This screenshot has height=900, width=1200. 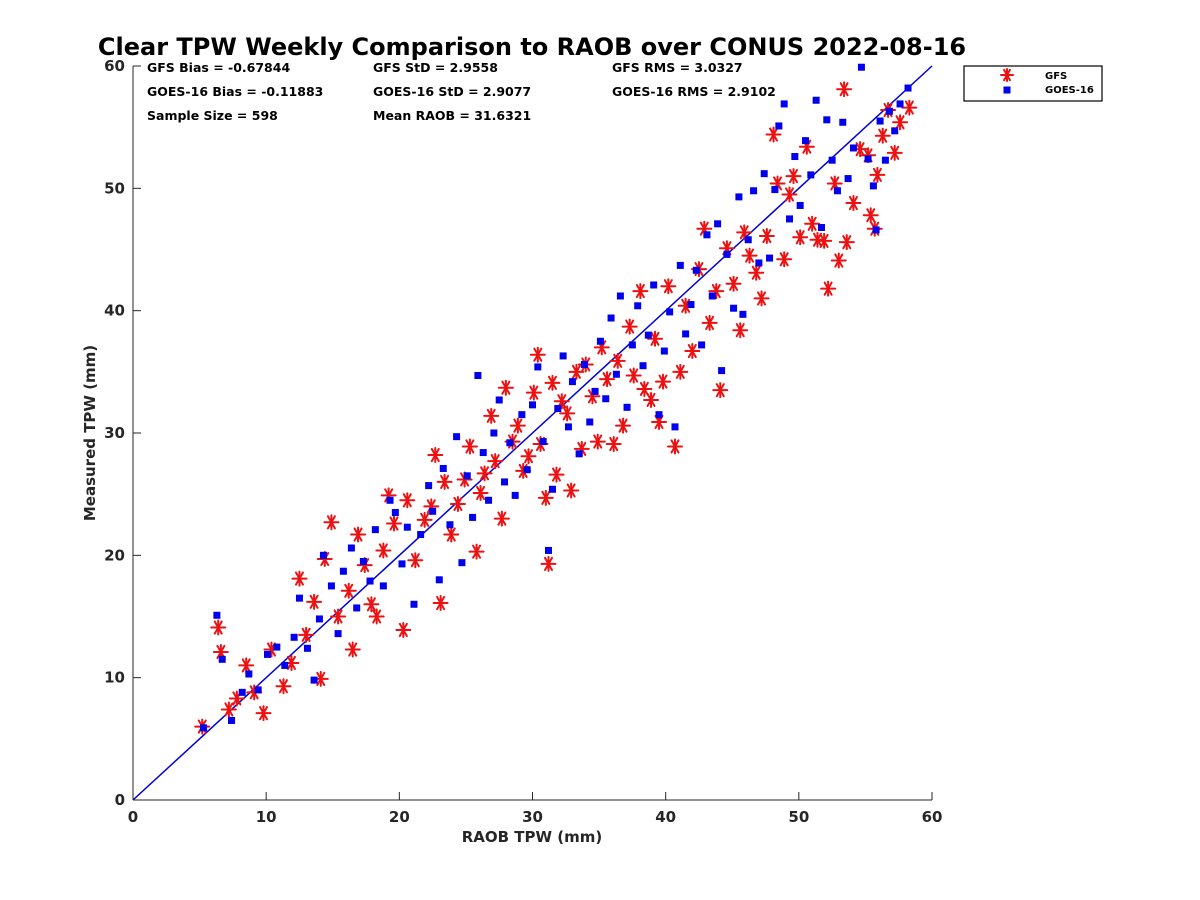 I want to click on y-tick-label: 40, so click(x=114, y=311).